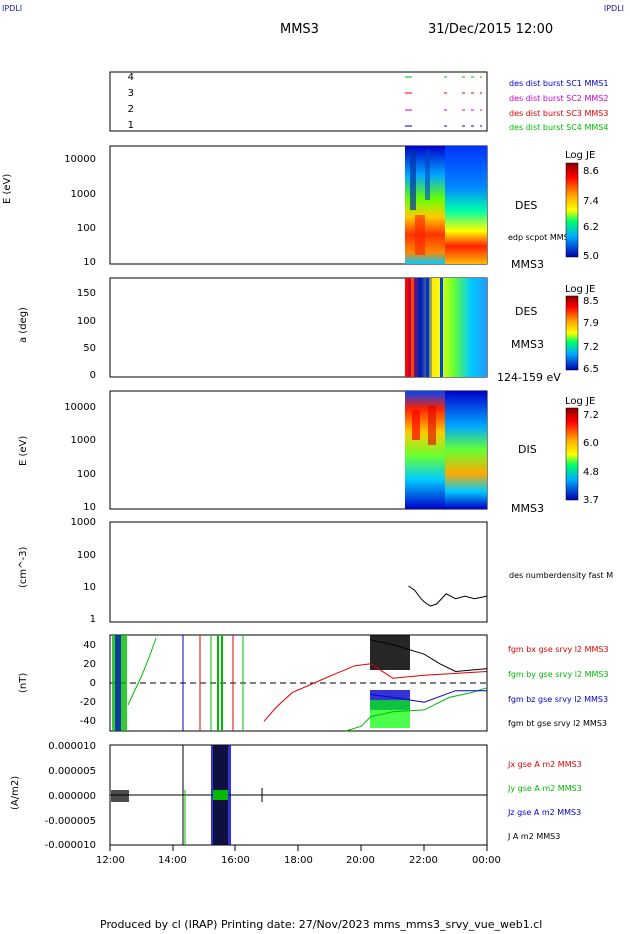 The image size is (630, 934). Describe the element at coordinates (591, 301) in the screenshot. I see `p3-cbar-tick: 8.5` at that location.